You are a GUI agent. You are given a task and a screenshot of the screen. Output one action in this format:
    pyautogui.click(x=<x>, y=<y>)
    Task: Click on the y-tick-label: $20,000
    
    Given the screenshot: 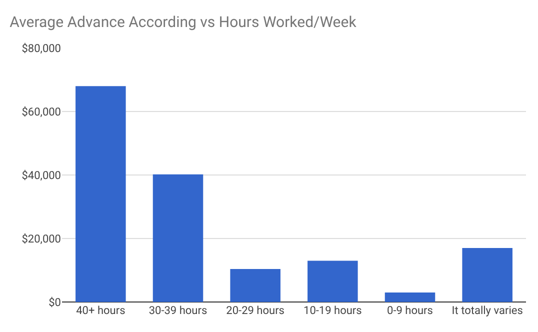 What is the action you would take?
    pyautogui.click(x=41, y=239)
    